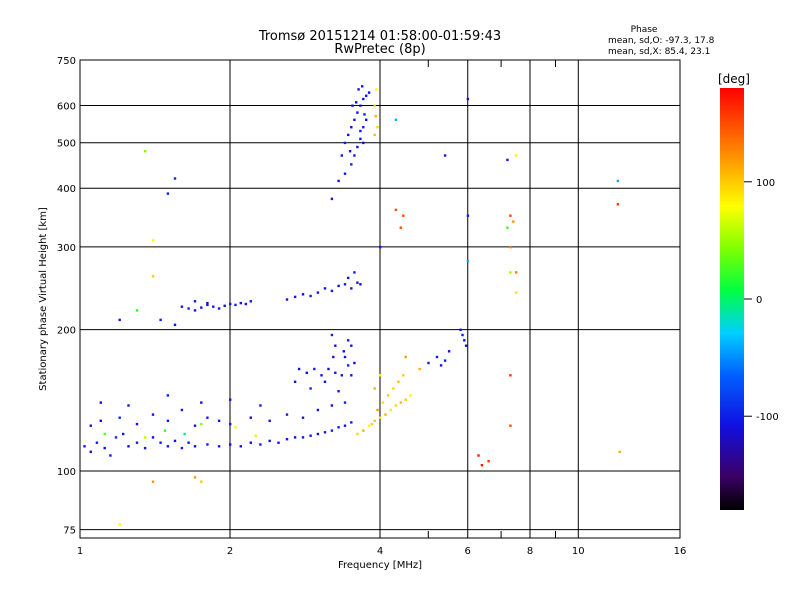 The width and height of the screenshot is (800, 600). What do you see at coordinates (80, 551) in the screenshot?
I see `x-tick-label: 1` at bounding box center [80, 551].